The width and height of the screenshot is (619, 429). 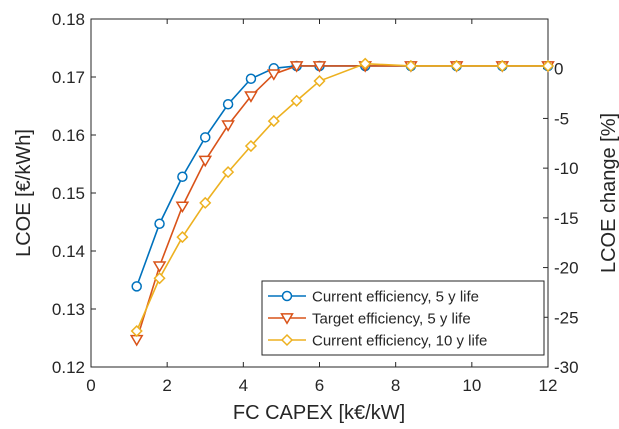 What do you see at coordinates (548, 385) in the screenshot?
I see `x-tick-label: 12` at bounding box center [548, 385].